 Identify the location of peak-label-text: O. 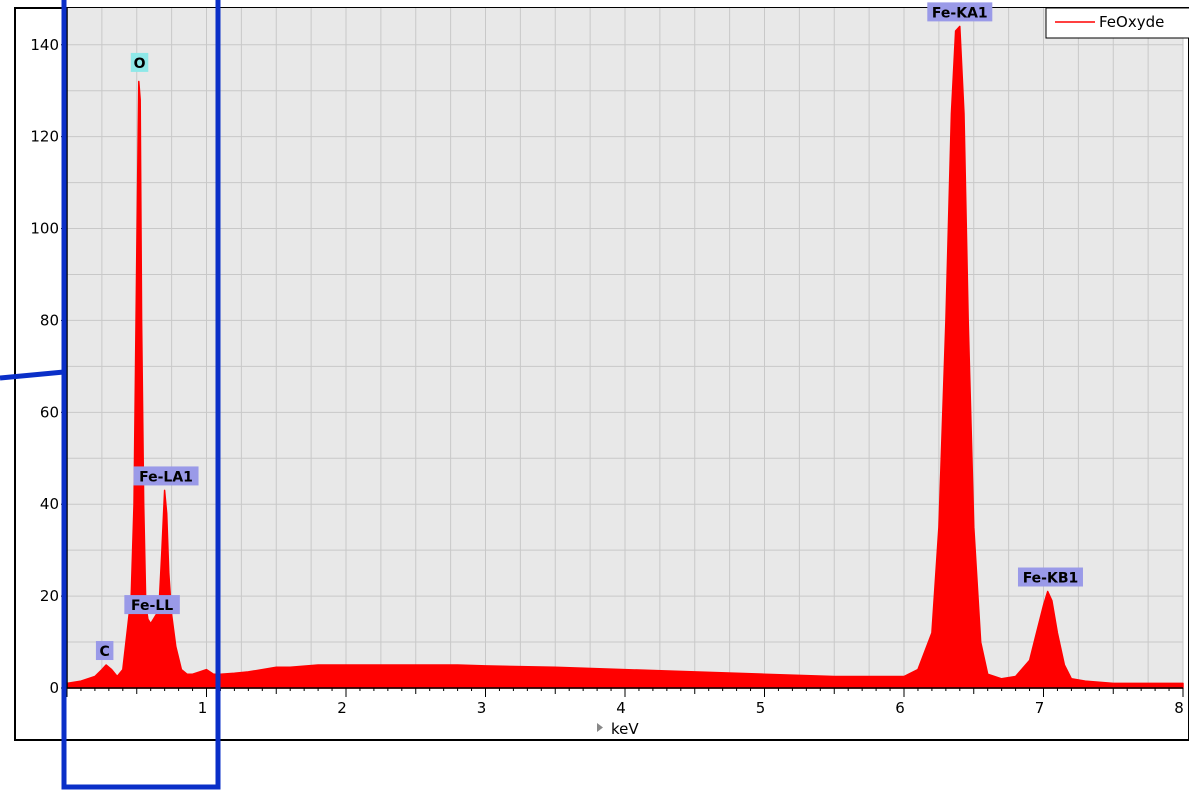
(140, 64).